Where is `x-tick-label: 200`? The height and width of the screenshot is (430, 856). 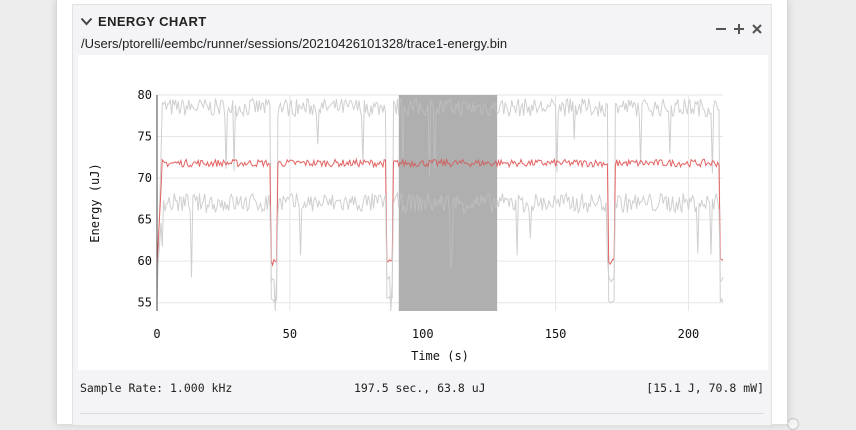 x-tick-label: 200 is located at coordinates (689, 334).